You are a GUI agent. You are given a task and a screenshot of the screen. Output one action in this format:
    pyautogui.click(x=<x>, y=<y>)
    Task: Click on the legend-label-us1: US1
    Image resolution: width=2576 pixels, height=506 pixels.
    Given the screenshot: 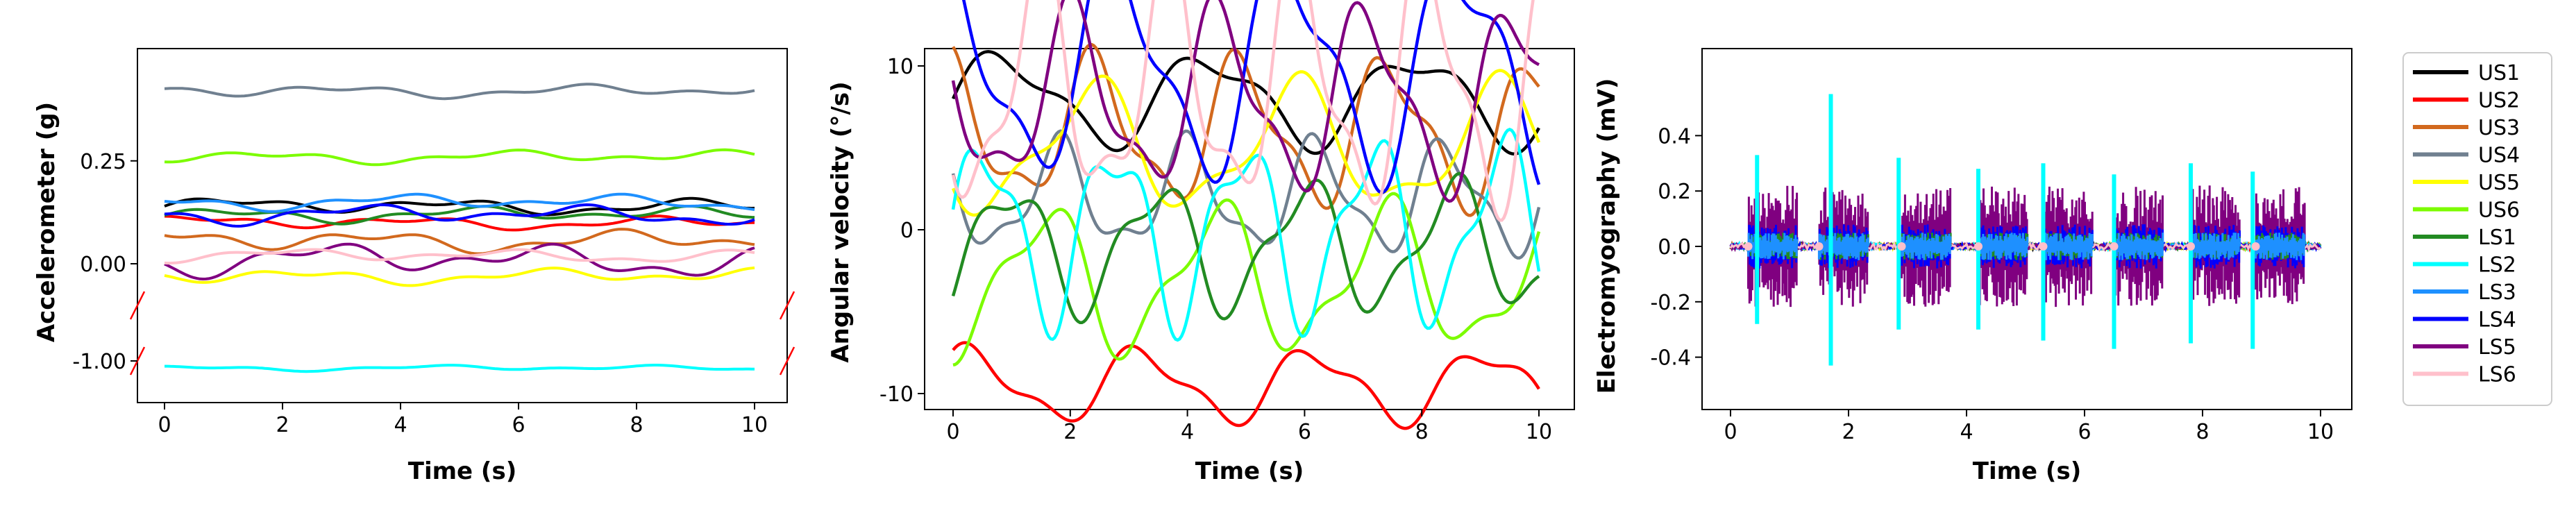 What is the action you would take?
    pyautogui.click(x=2499, y=73)
    